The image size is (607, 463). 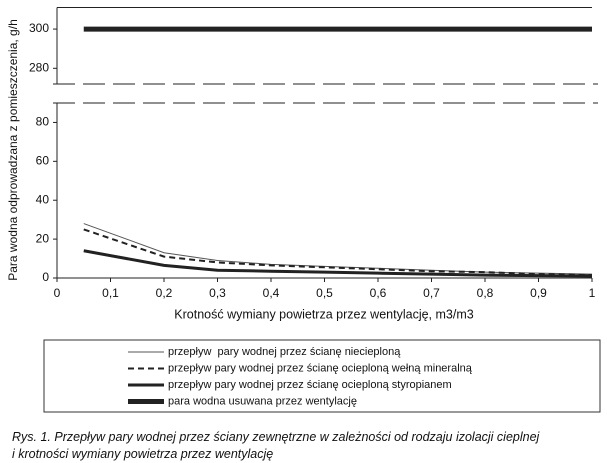 I want to click on x-tick-label: 1, so click(x=592, y=293).